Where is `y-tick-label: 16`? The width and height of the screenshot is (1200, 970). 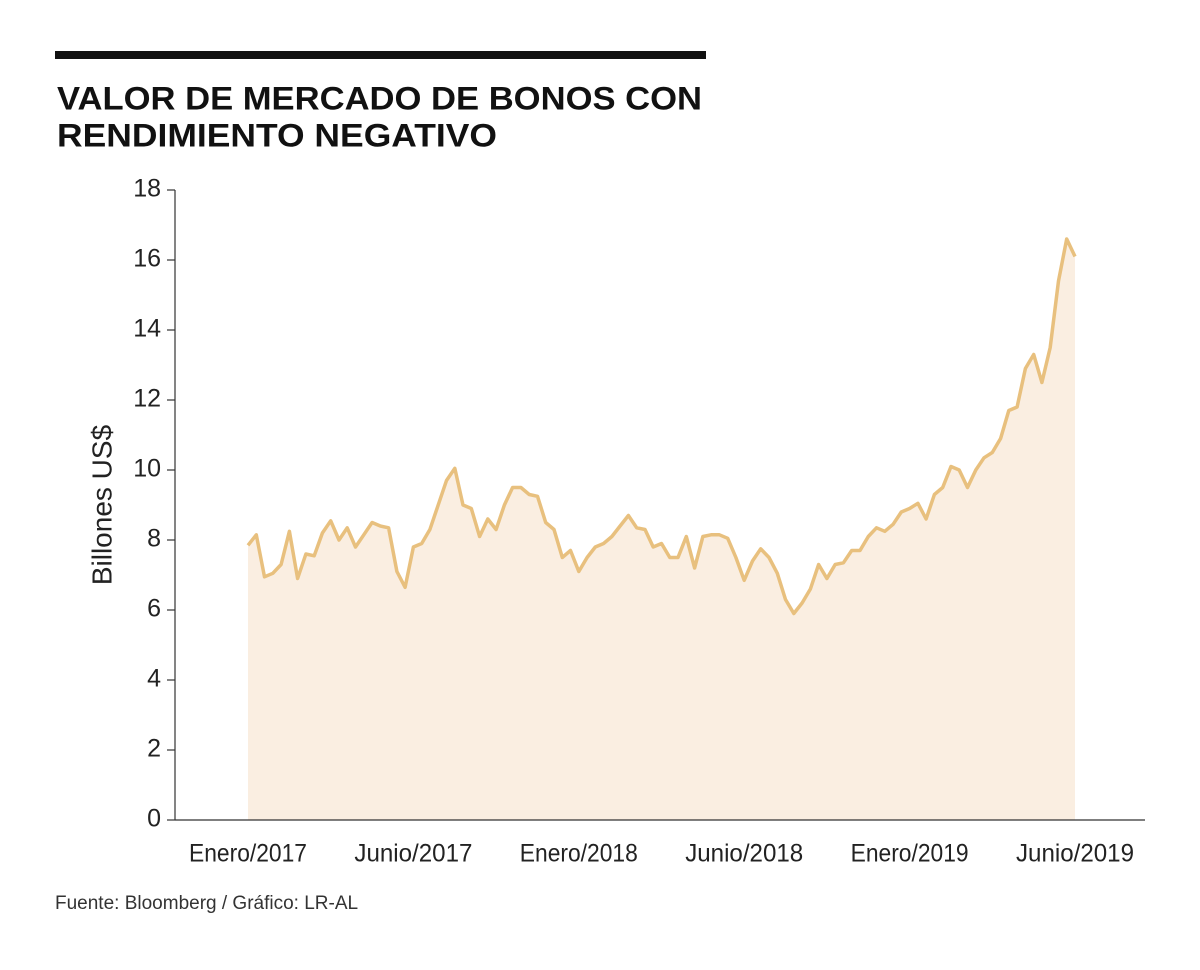 y-tick-label: 16 is located at coordinates (147, 259).